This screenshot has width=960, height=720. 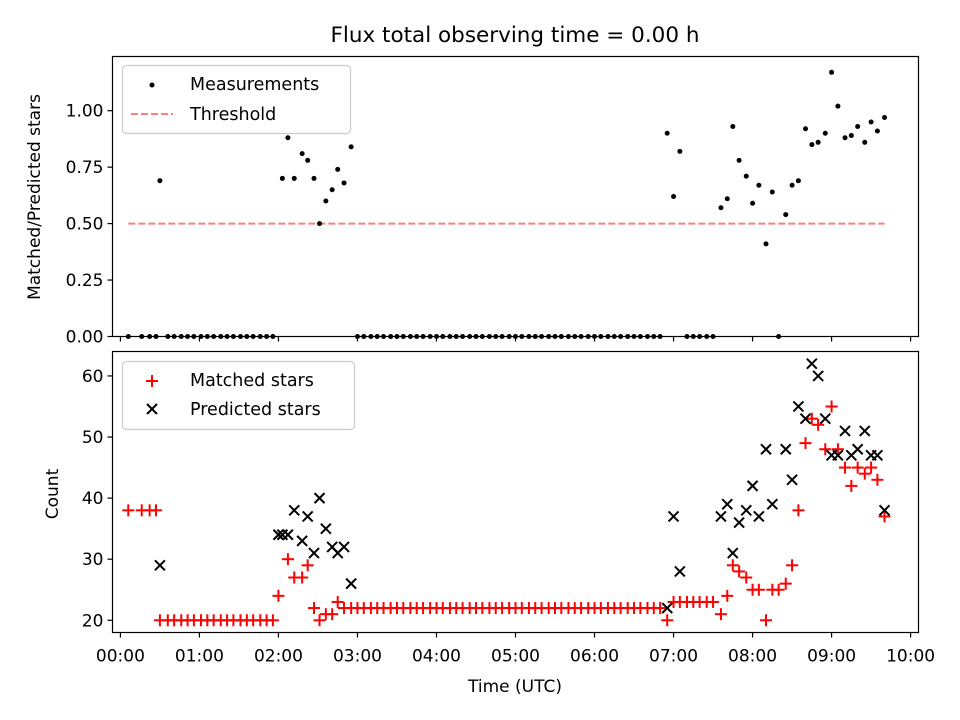 I want to click on chart-title: Flux total observing time = 0.00 h, so click(x=515, y=35).